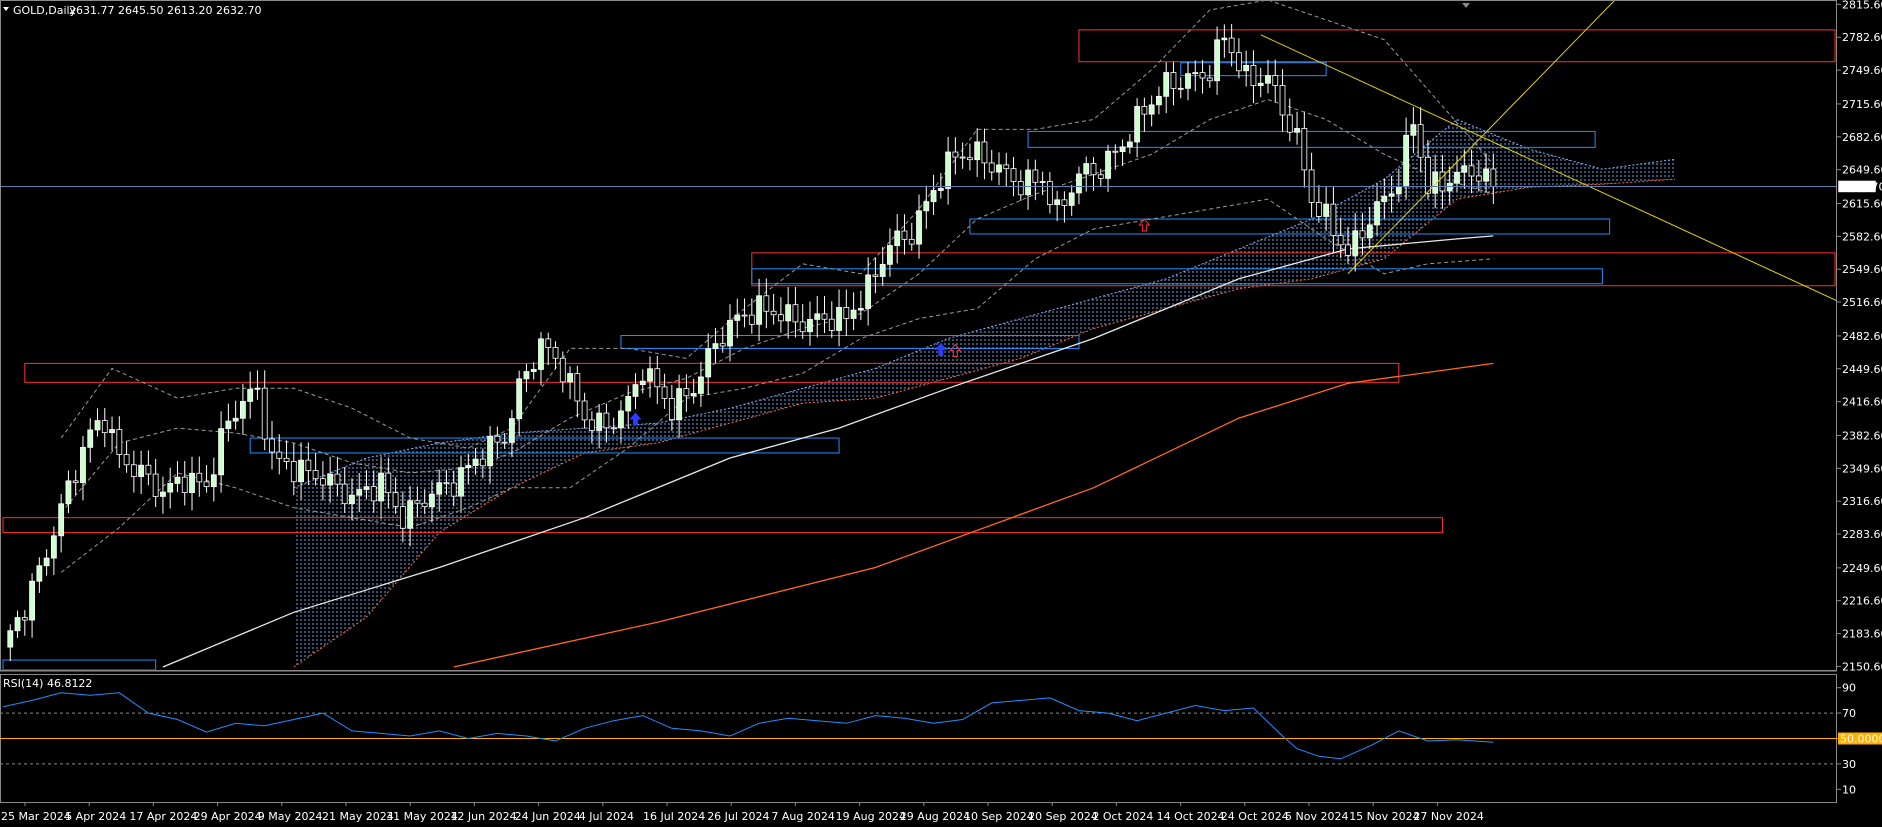 This screenshot has width=1882, height=827. Describe the element at coordinates (918, 728) in the screenshot. I see `rsi-pane` at that location.